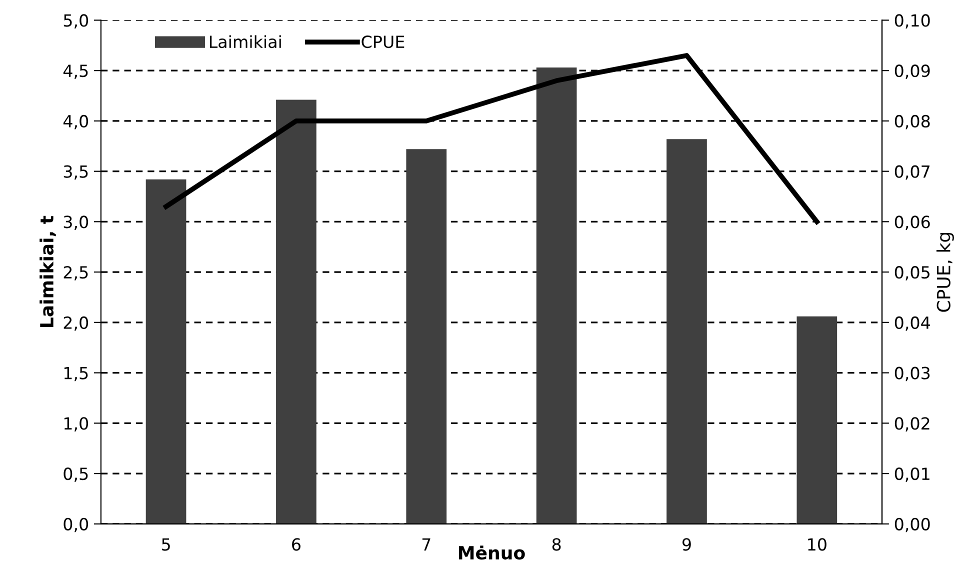  Describe the element at coordinates (76, 323) in the screenshot. I see `y-tick-label: 2,0` at that location.